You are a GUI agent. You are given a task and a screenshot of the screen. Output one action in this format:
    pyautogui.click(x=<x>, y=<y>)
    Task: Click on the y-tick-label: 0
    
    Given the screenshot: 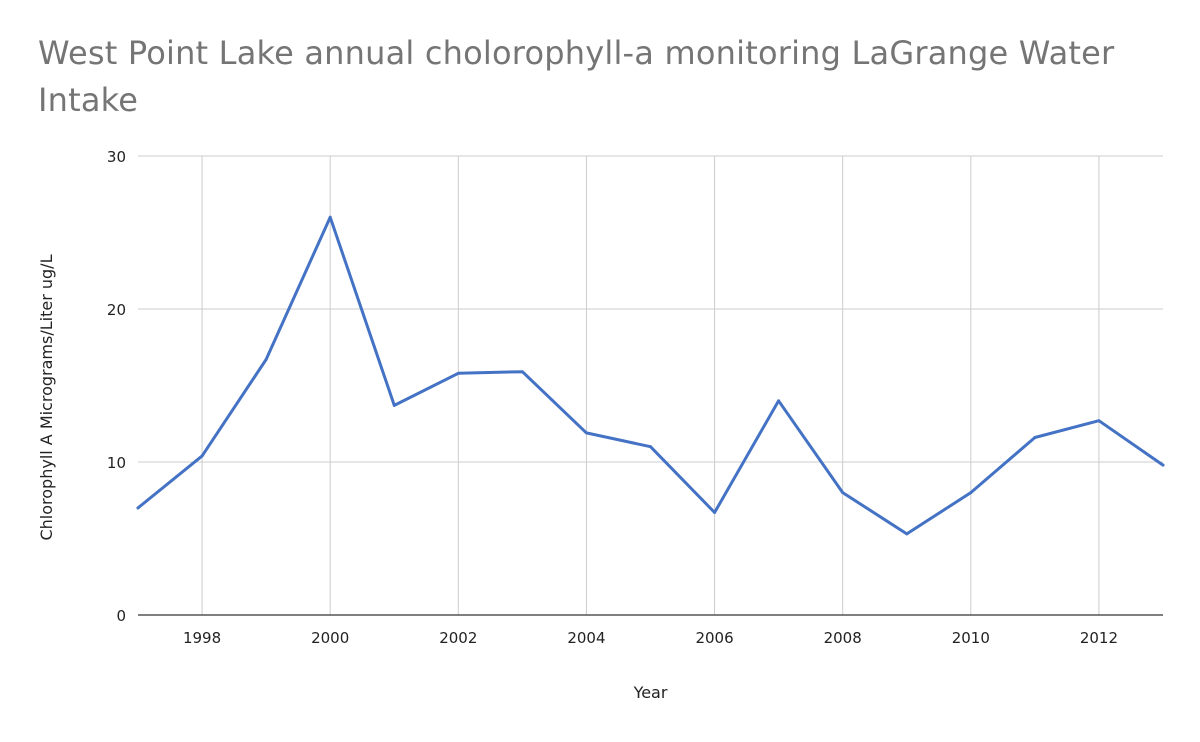 What is the action you would take?
    pyautogui.click(x=121, y=616)
    